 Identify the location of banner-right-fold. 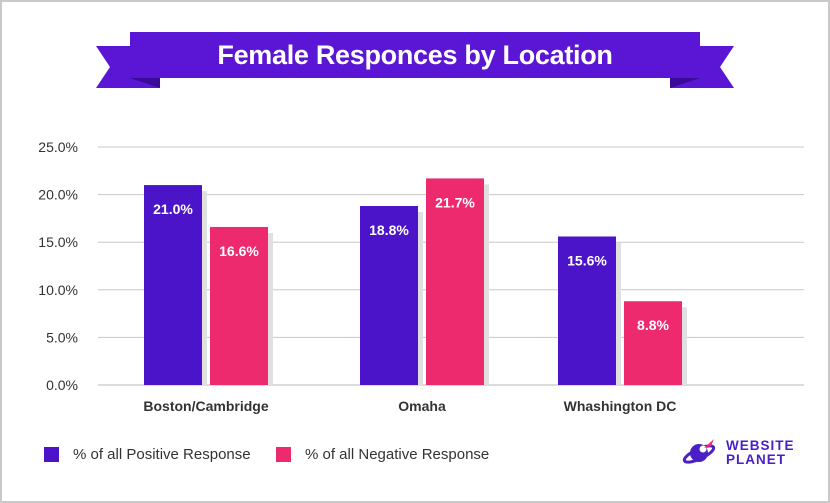
(685, 83).